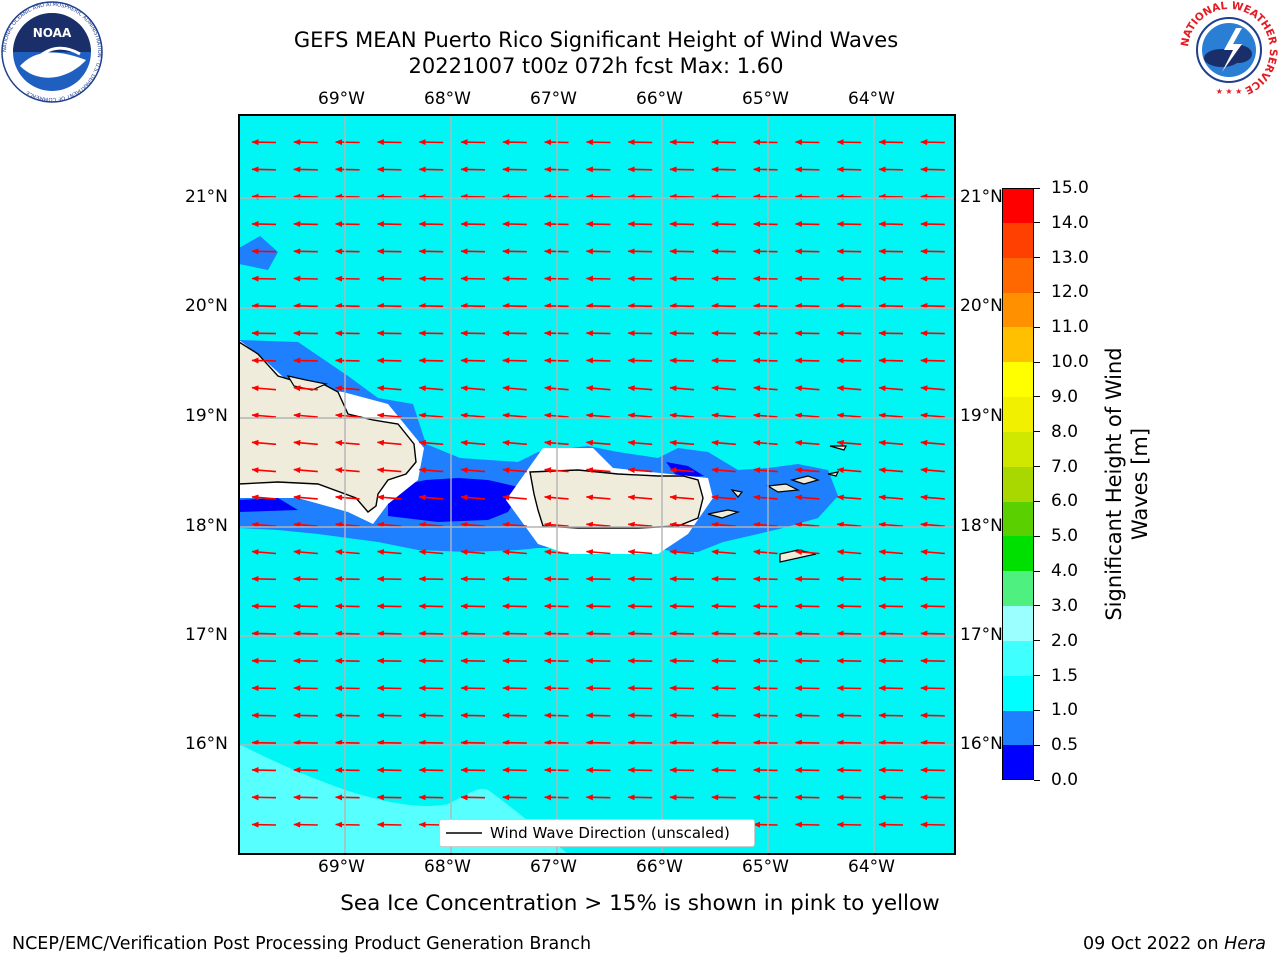  I want to click on colorbar-tick-label: 0.0, so click(1065, 780).